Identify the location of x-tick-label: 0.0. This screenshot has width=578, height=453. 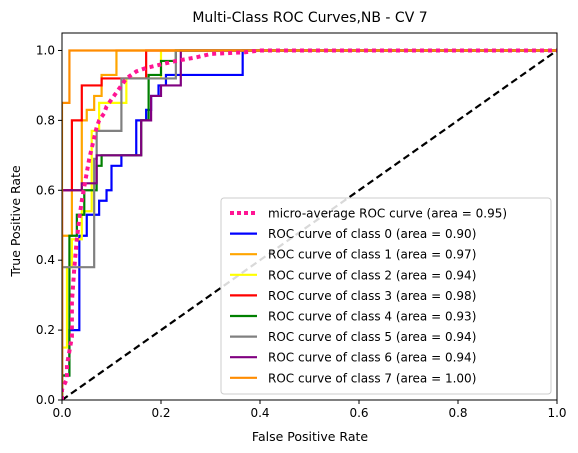
(61, 413).